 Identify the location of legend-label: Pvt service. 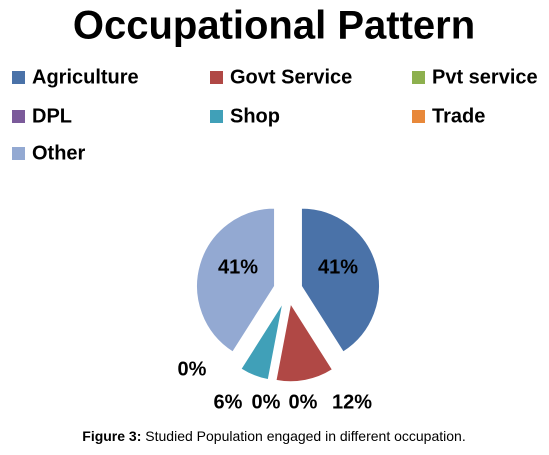
(485, 77).